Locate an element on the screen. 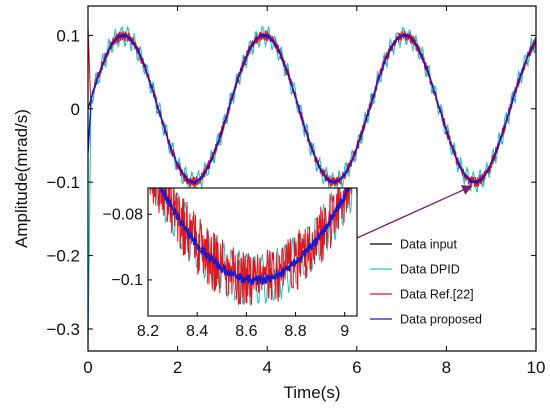  inset-x-tick-label: 8.2 is located at coordinates (148, 331).